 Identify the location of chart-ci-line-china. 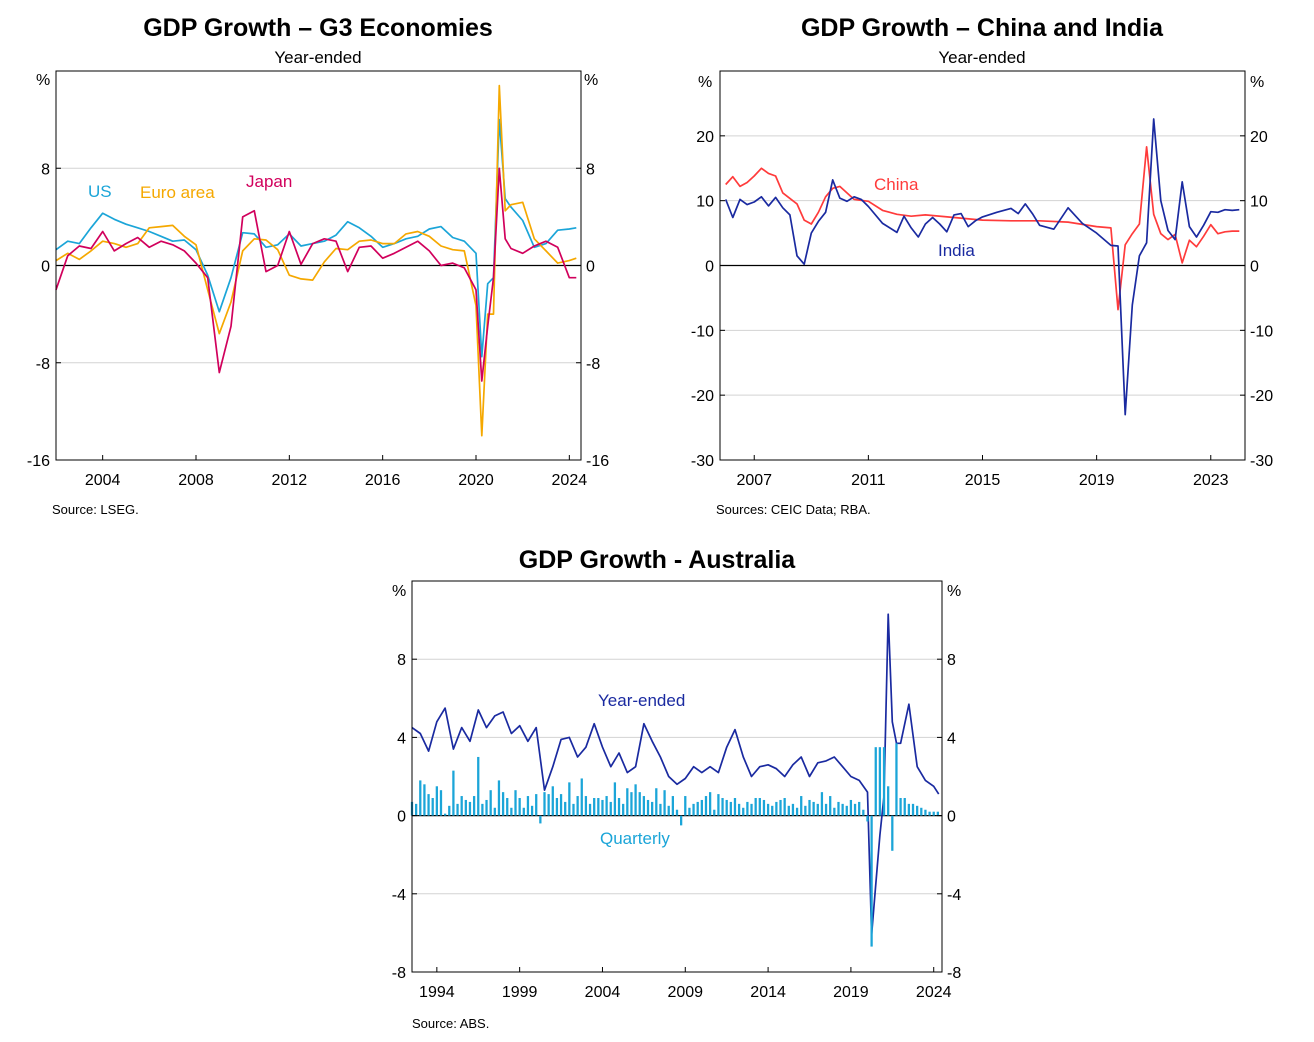
(982, 228).